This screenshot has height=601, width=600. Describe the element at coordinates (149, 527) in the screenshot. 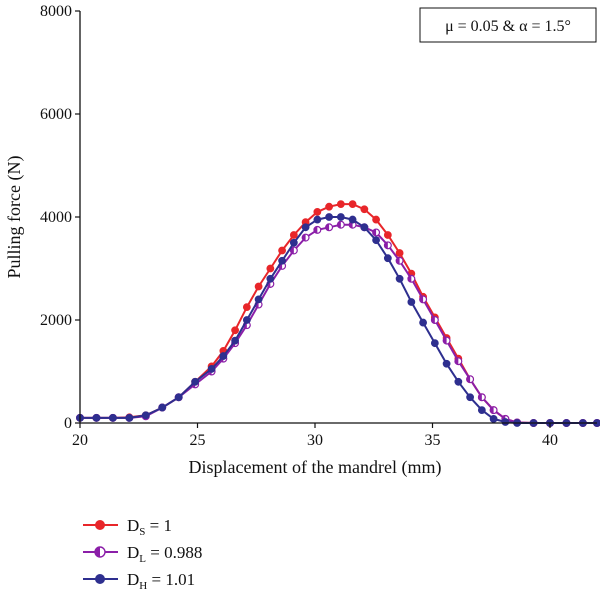

I see `legend-label: DS = 1` at that location.